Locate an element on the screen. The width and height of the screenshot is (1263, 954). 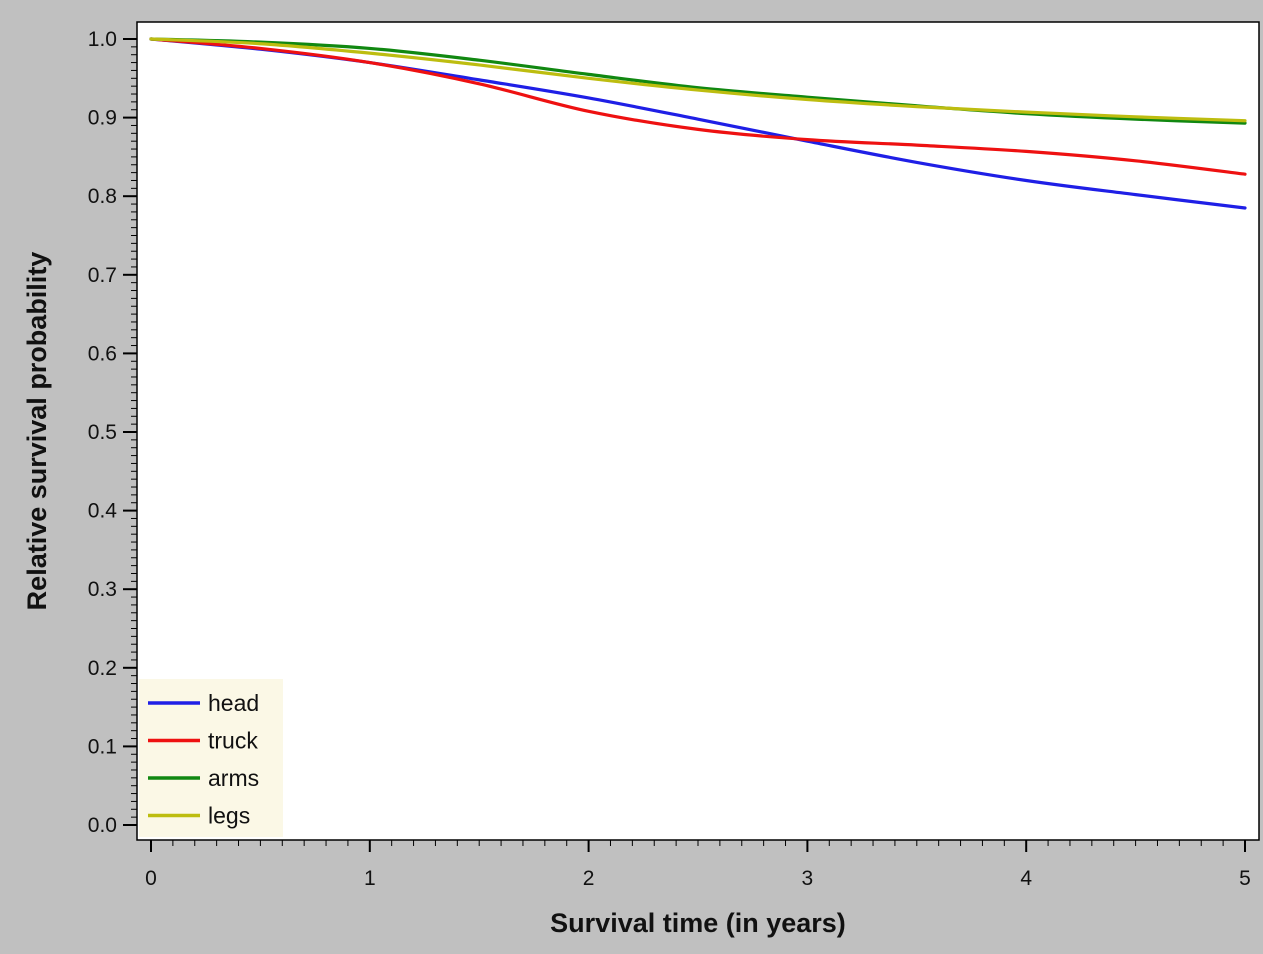
x-tick-label: 0 is located at coordinates (151, 878).